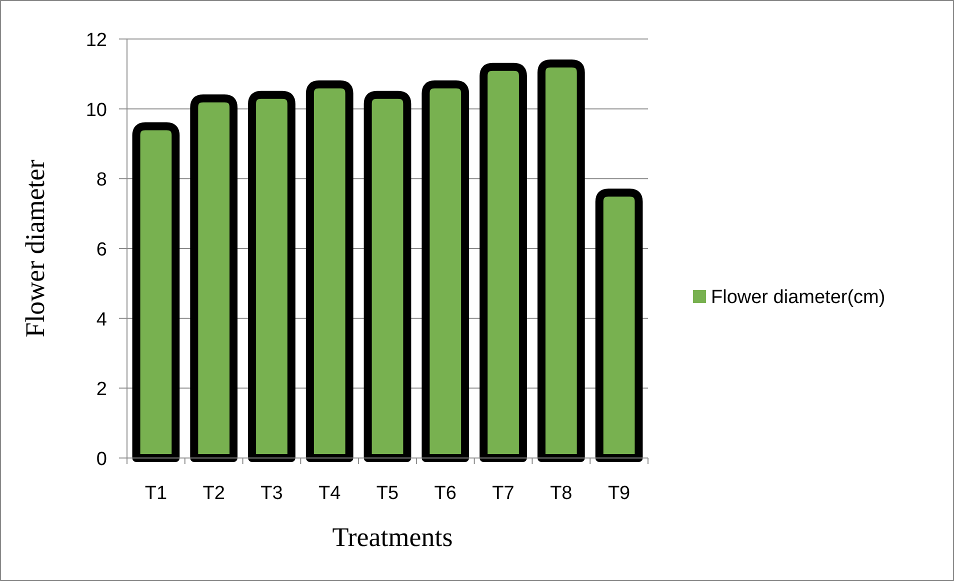 The height and width of the screenshot is (581, 954). Describe the element at coordinates (101, 180) in the screenshot. I see `y-tick-label: 8` at that location.